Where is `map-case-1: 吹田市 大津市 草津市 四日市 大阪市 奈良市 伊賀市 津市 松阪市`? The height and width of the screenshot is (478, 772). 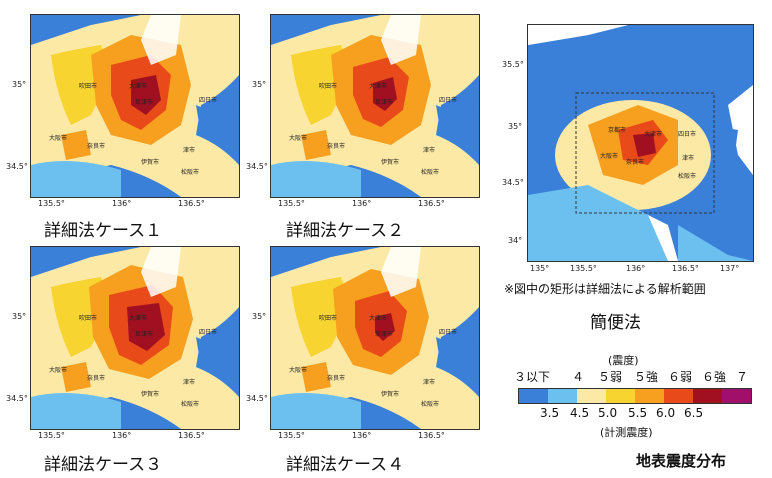 map-case-1: 吹田市 大津市 草津市 四日市 大阪市 奈良市 伊賀市 津市 松阪市 is located at coordinates (135, 106).